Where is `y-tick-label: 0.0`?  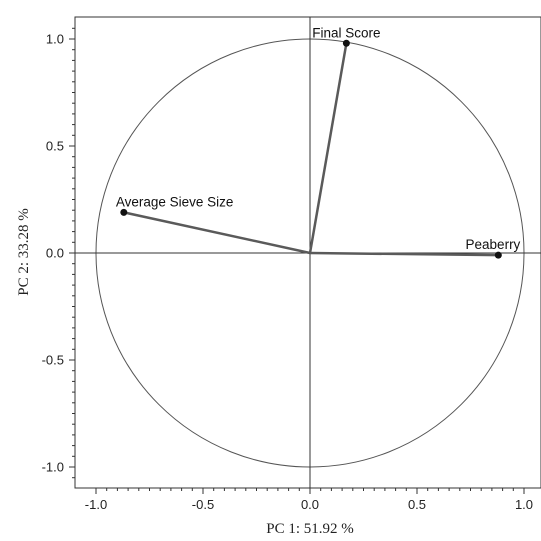
y-tick-label: 0.0 is located at coordinates (55, 253).